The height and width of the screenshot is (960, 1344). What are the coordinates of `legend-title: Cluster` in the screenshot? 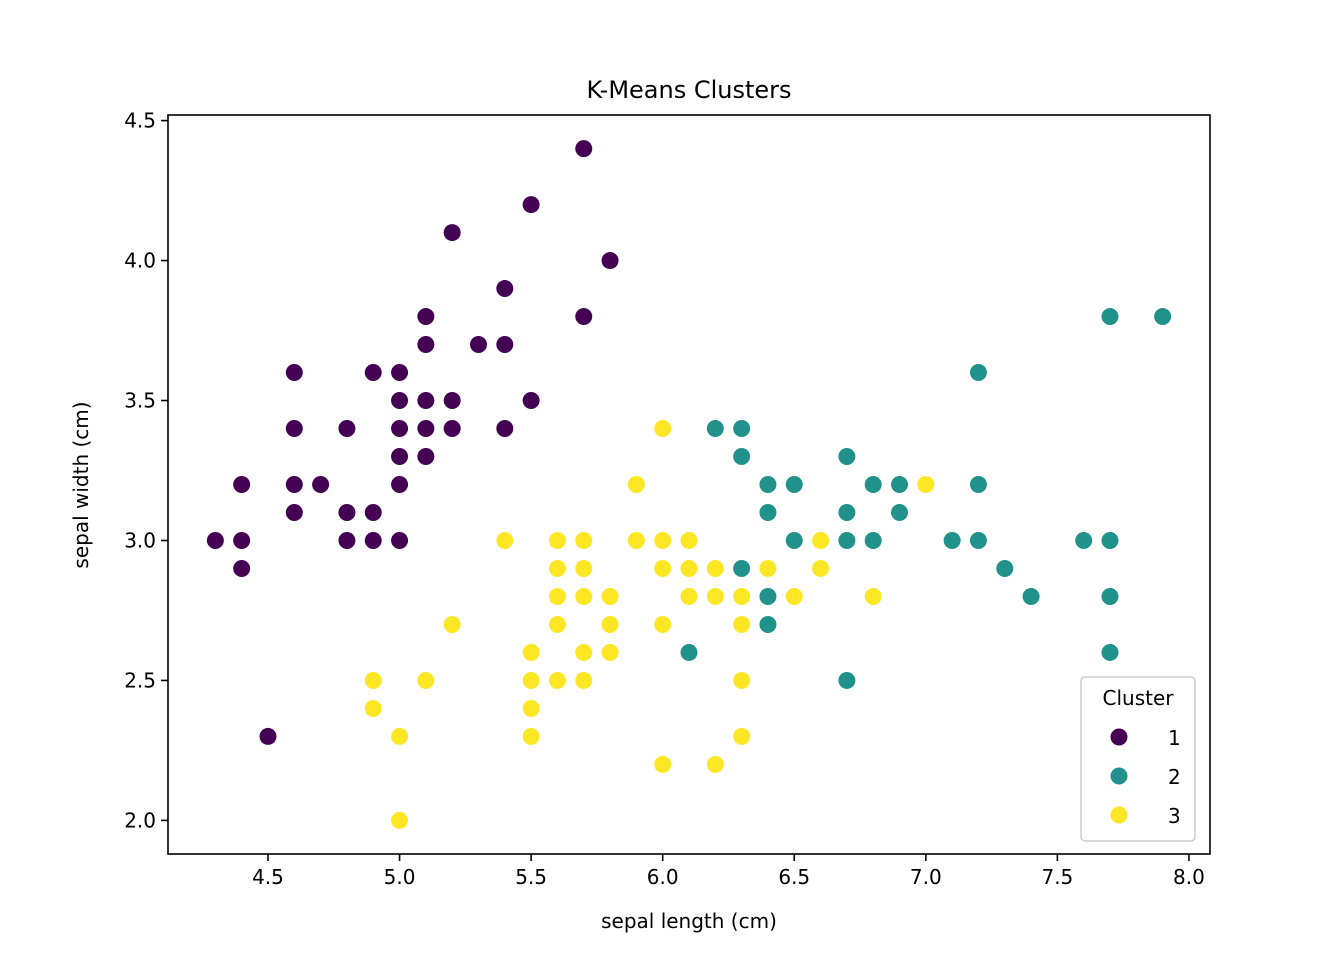 It's located at (1139, 698).